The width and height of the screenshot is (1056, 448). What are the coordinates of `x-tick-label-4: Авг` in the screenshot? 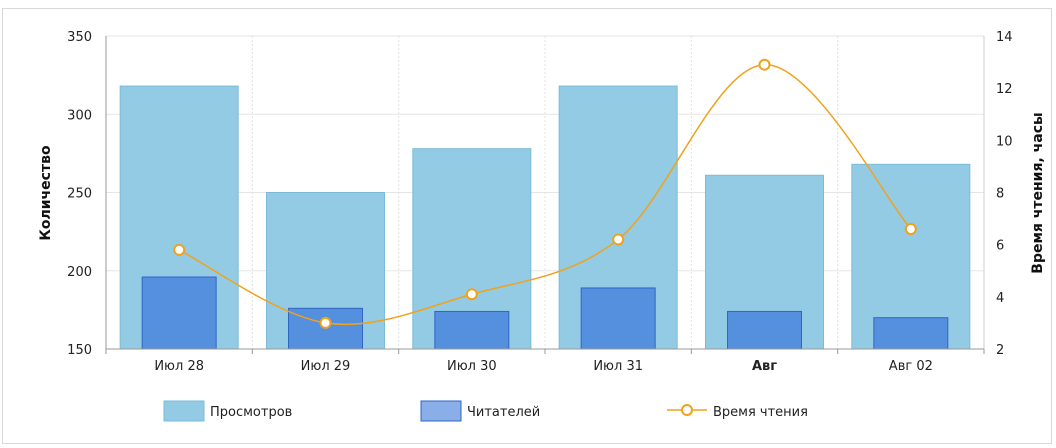 It's located at (764, 366).